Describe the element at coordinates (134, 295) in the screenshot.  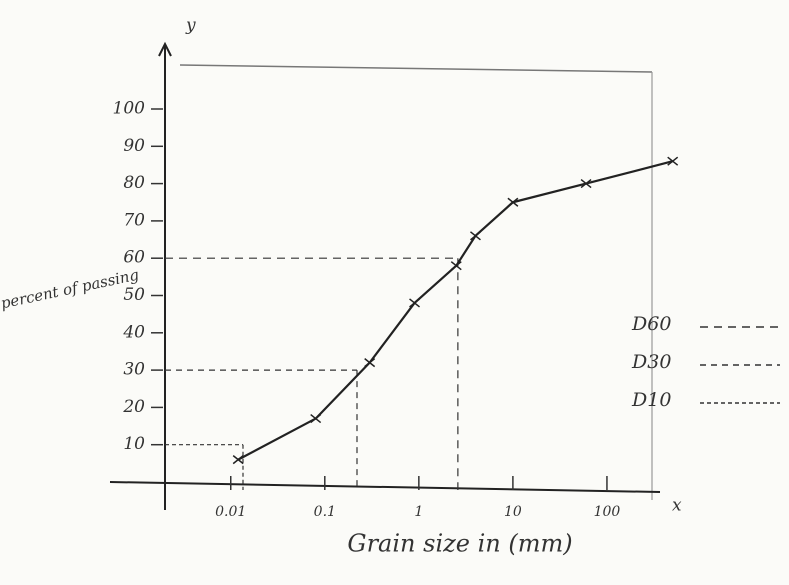
I see `y-tick-label: 50` at that location.